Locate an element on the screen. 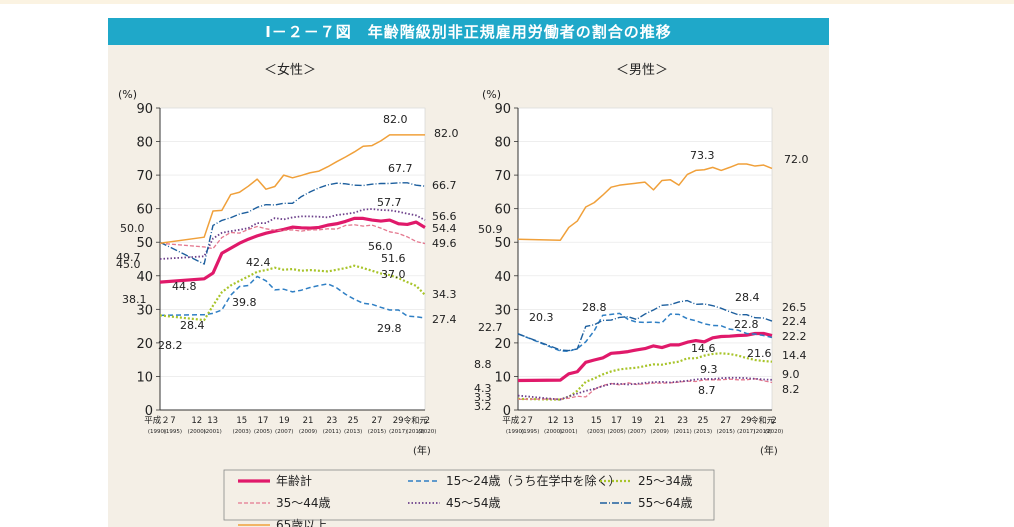 Image resolution: width=1014 pixels, height=527 pixels. female-x-tick-year: (2001) is located at coordinates (213, 432).